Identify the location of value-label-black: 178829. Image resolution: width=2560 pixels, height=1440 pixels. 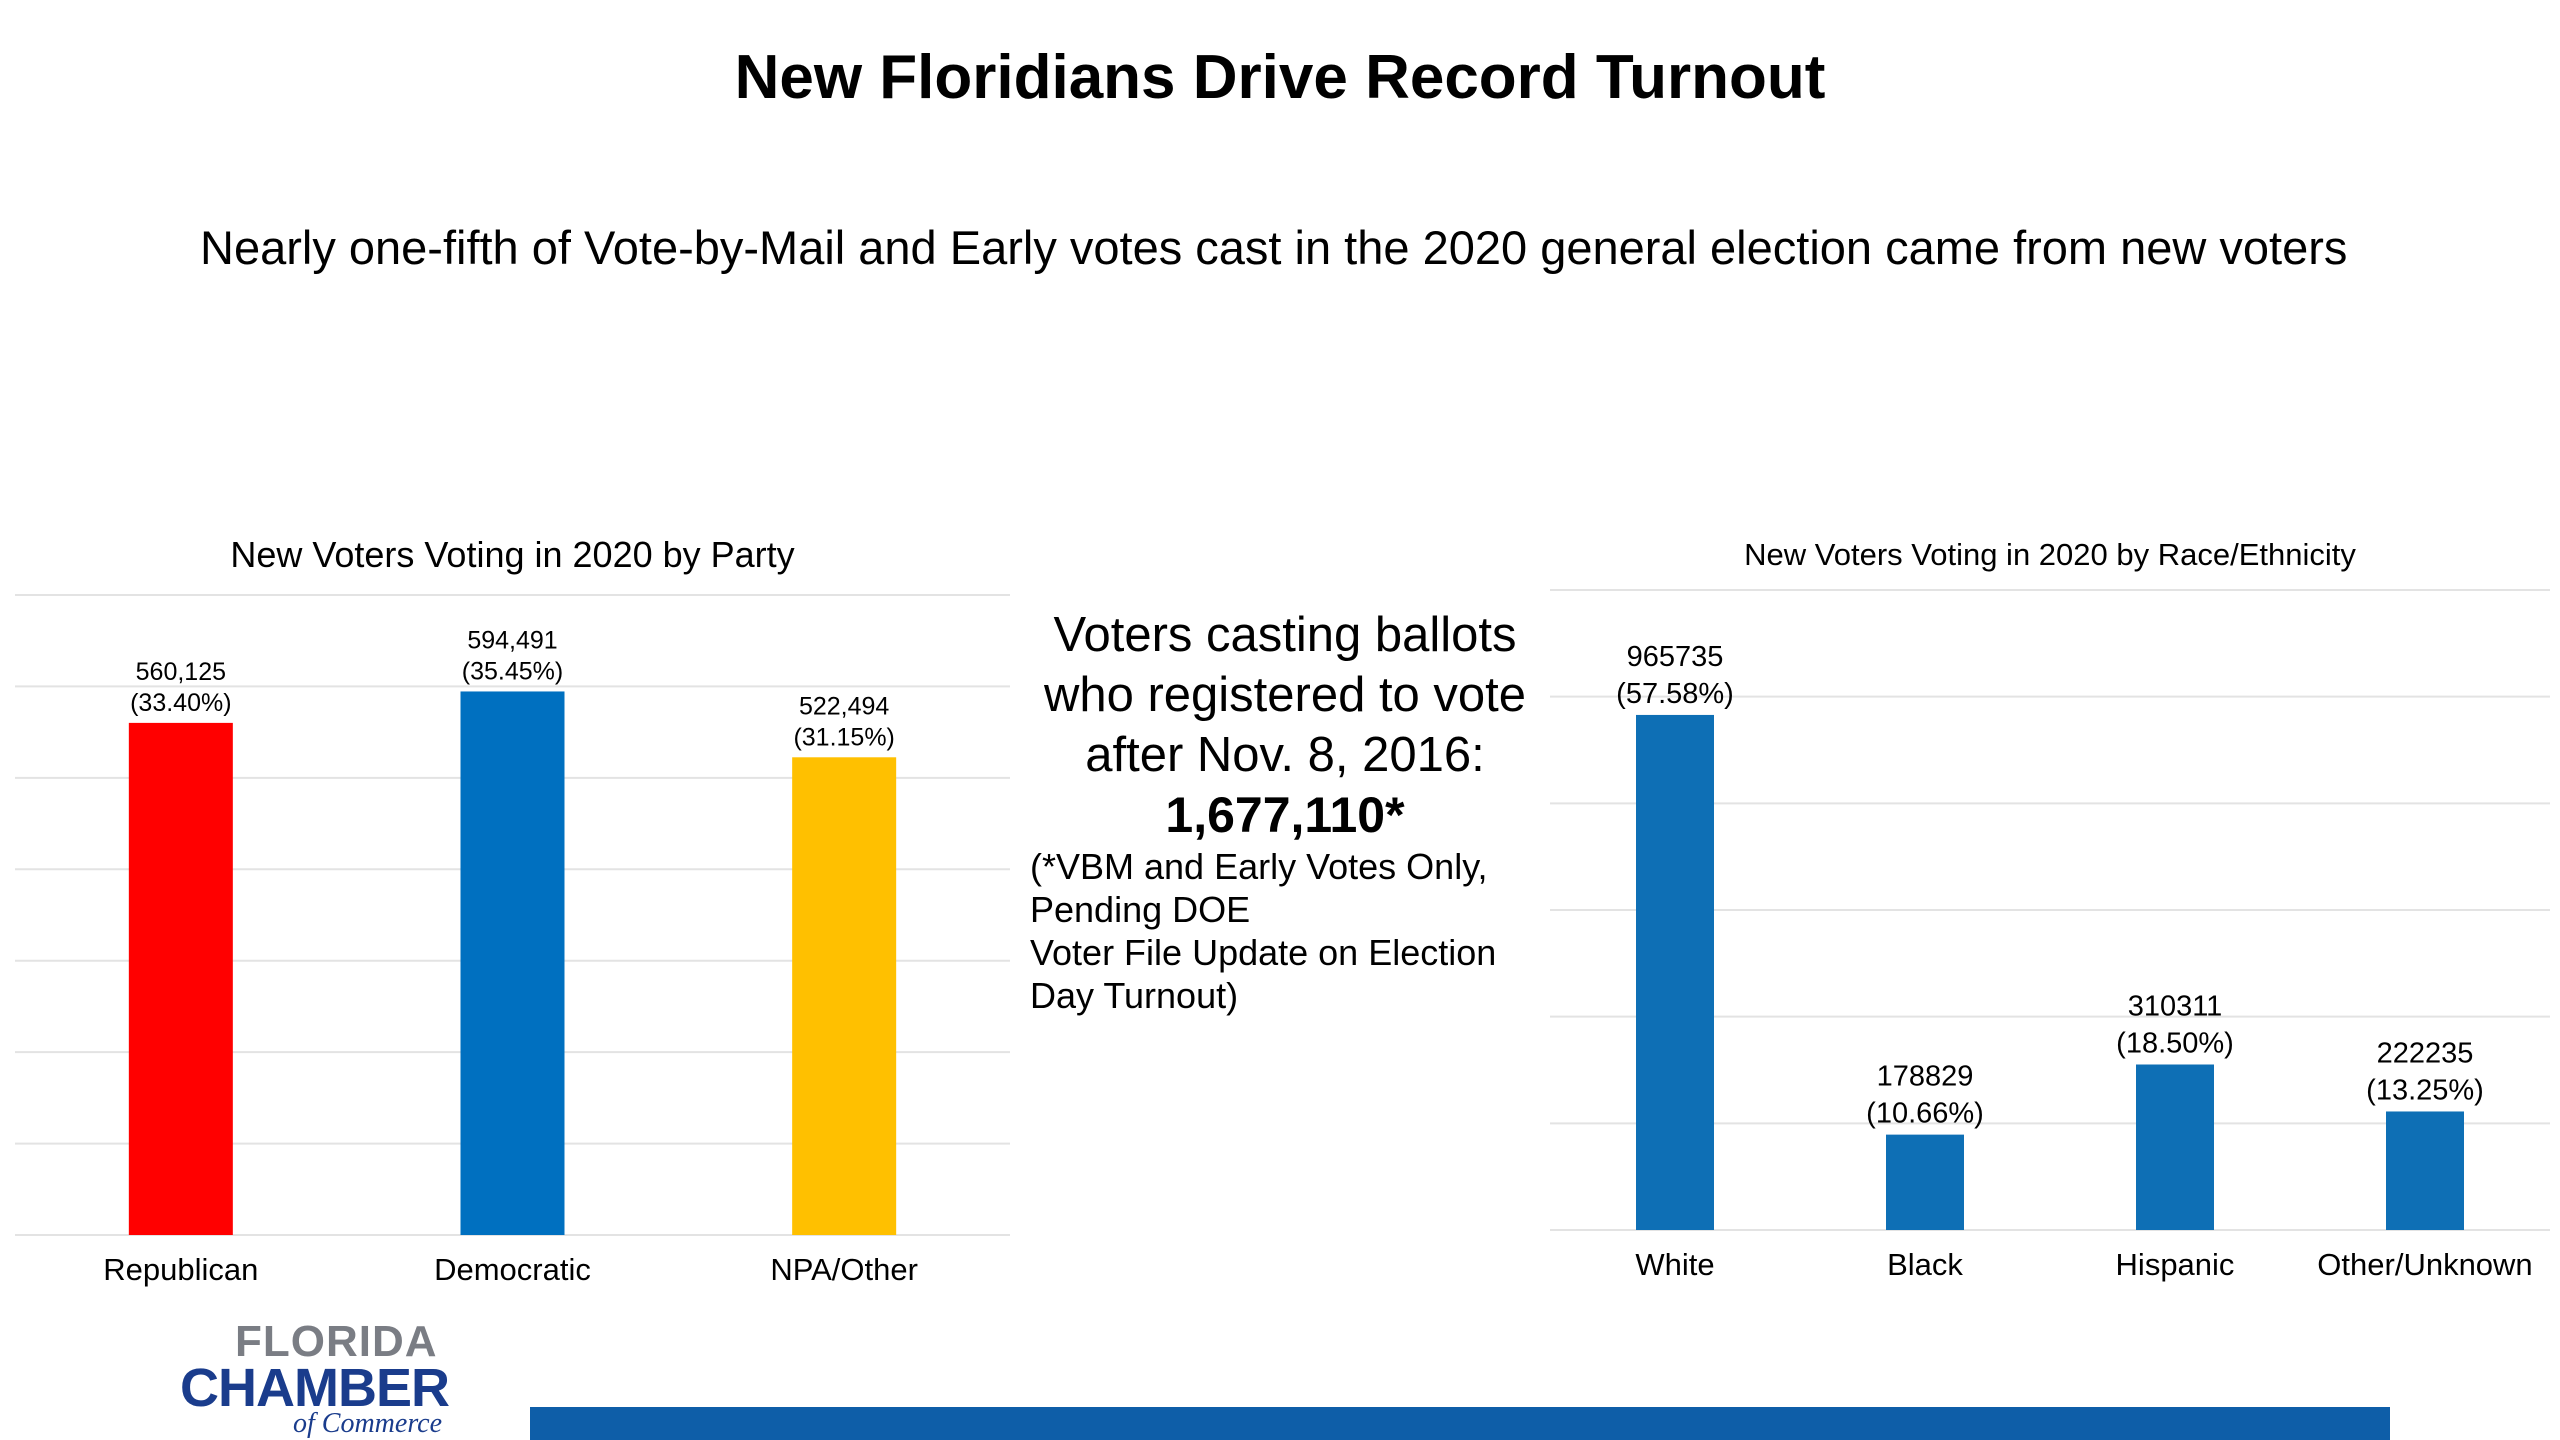
(1925, 1077).